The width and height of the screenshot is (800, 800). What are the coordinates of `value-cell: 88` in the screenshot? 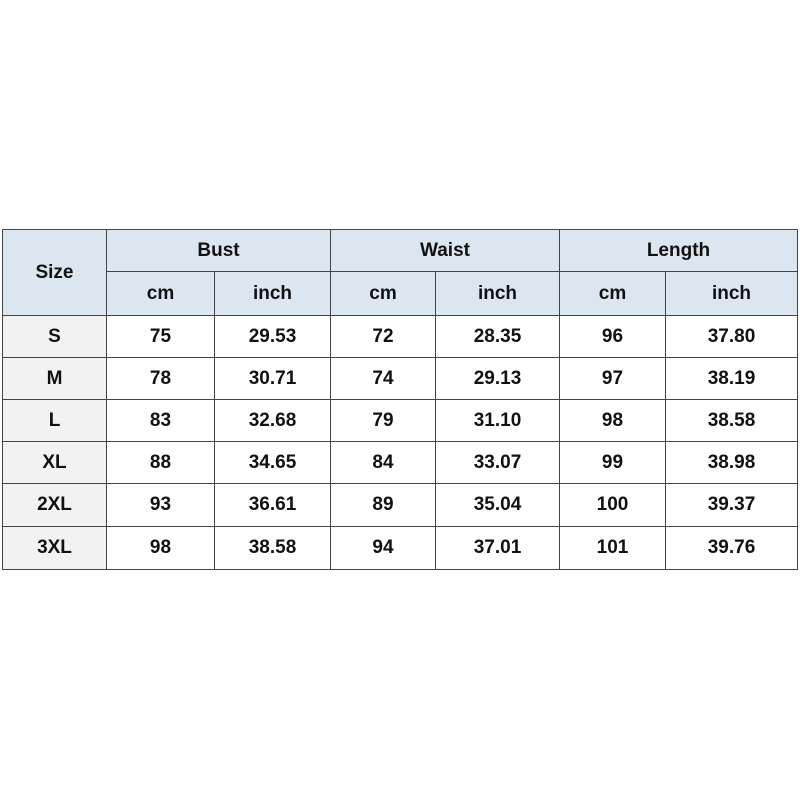 It's located at (160, 462).